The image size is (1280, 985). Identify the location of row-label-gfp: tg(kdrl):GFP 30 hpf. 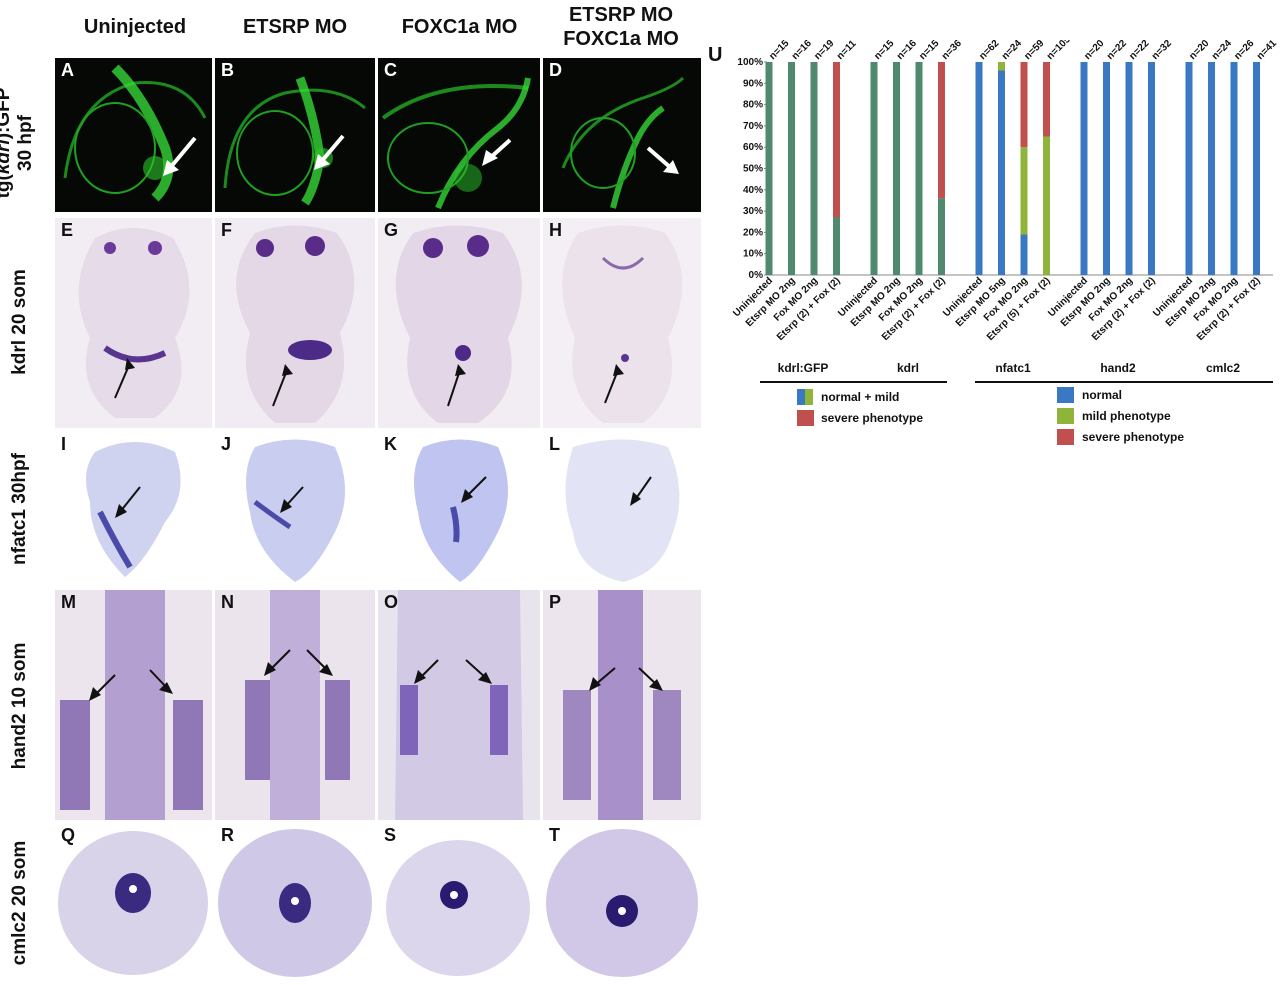
(18, 143).